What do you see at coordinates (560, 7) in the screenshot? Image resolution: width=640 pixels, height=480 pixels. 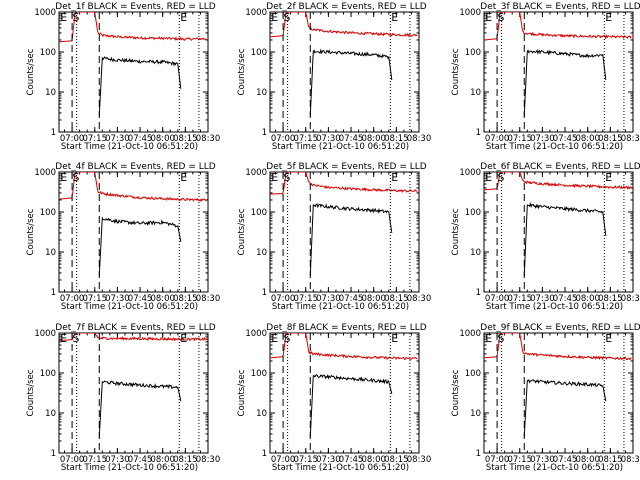 I see `panel-title: Det_3f BLACK = Events, RED = LLD` at bounding box center [560, 7].